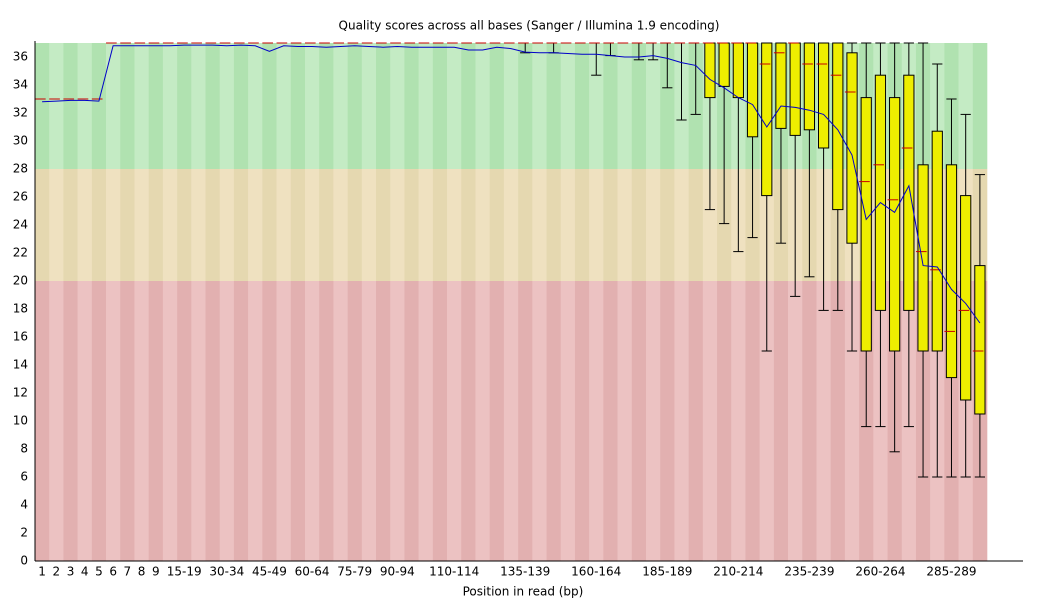 The width and height of the screenshot is (1047, 601). Describe the element at coordinates (20, 253) in the screenshot. I see `y-tick-label: 22` at that location.